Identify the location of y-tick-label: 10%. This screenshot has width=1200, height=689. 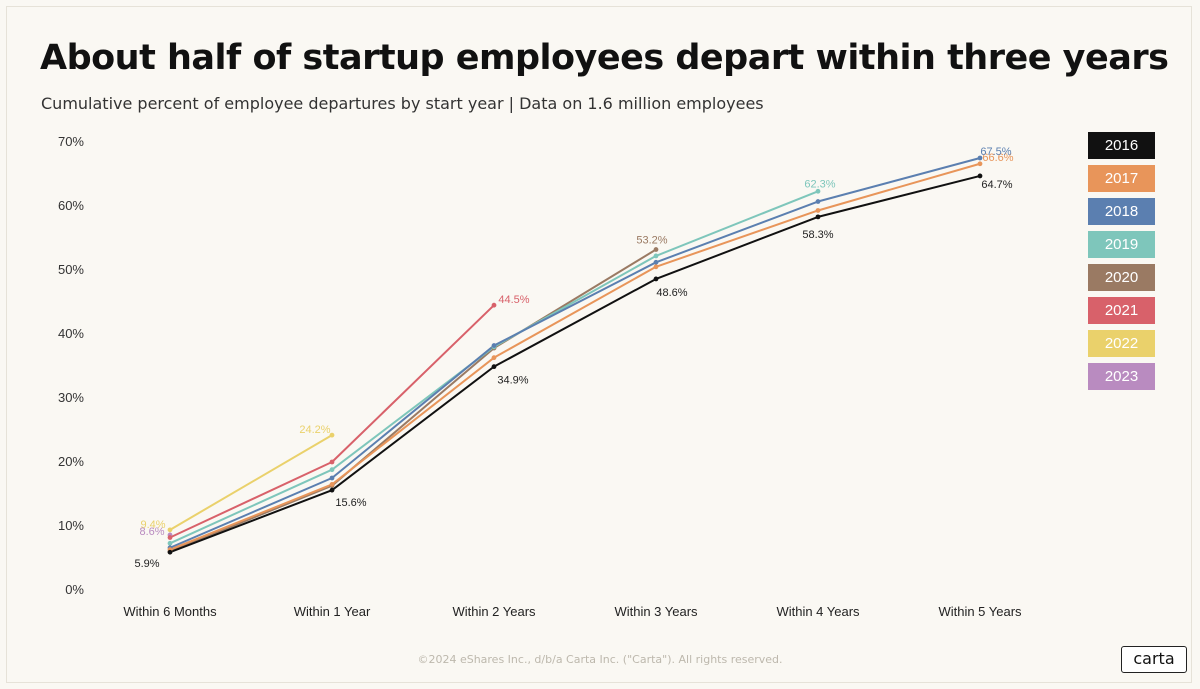
(71, 525).